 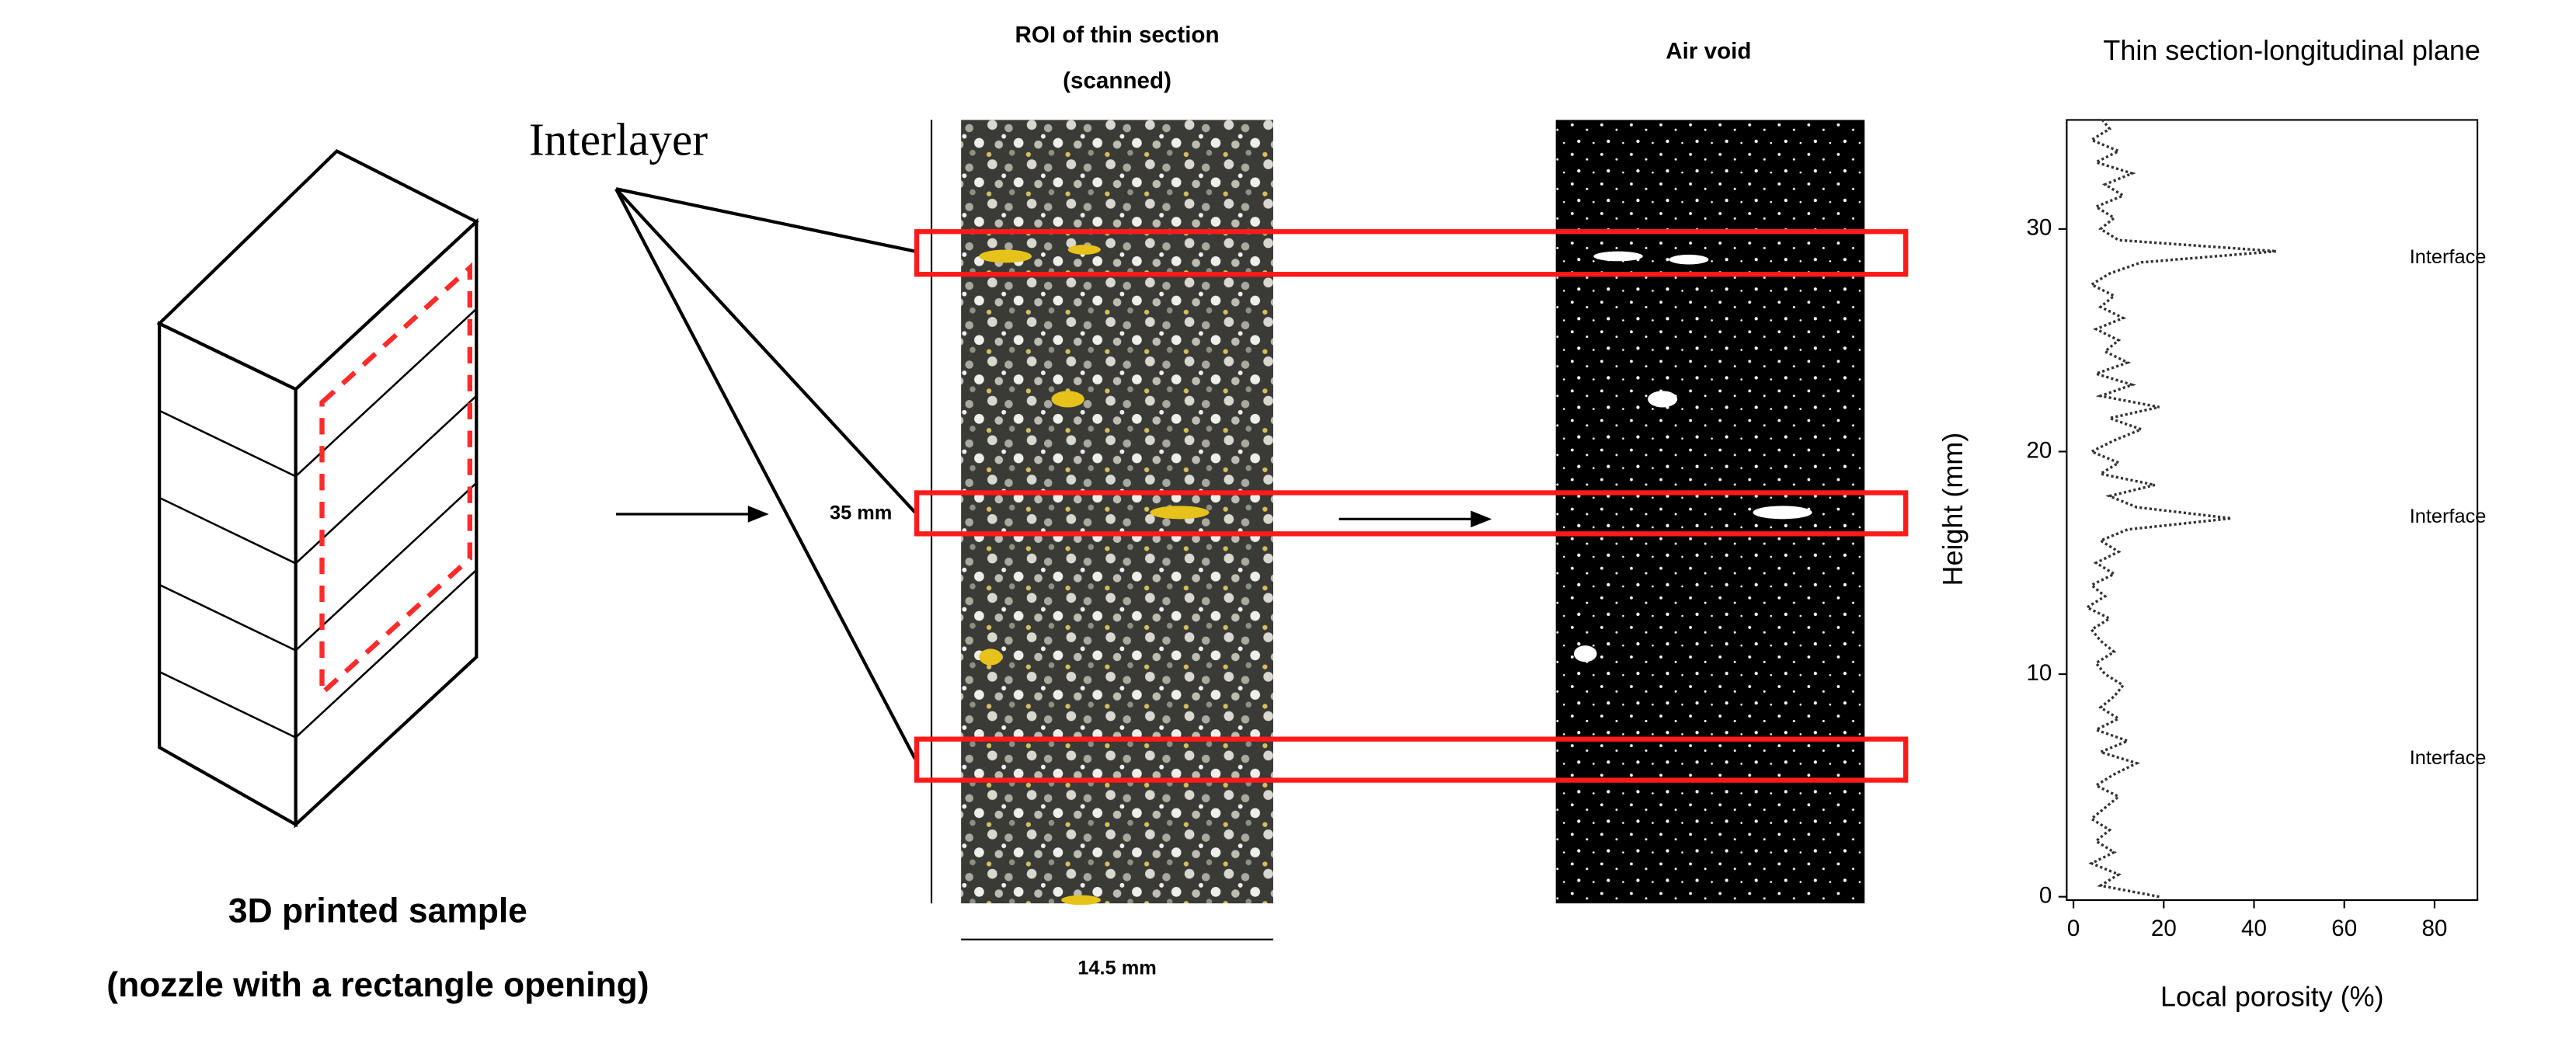 I want to click on sample-label: 3D printed sample, so click(x=377, y=911).